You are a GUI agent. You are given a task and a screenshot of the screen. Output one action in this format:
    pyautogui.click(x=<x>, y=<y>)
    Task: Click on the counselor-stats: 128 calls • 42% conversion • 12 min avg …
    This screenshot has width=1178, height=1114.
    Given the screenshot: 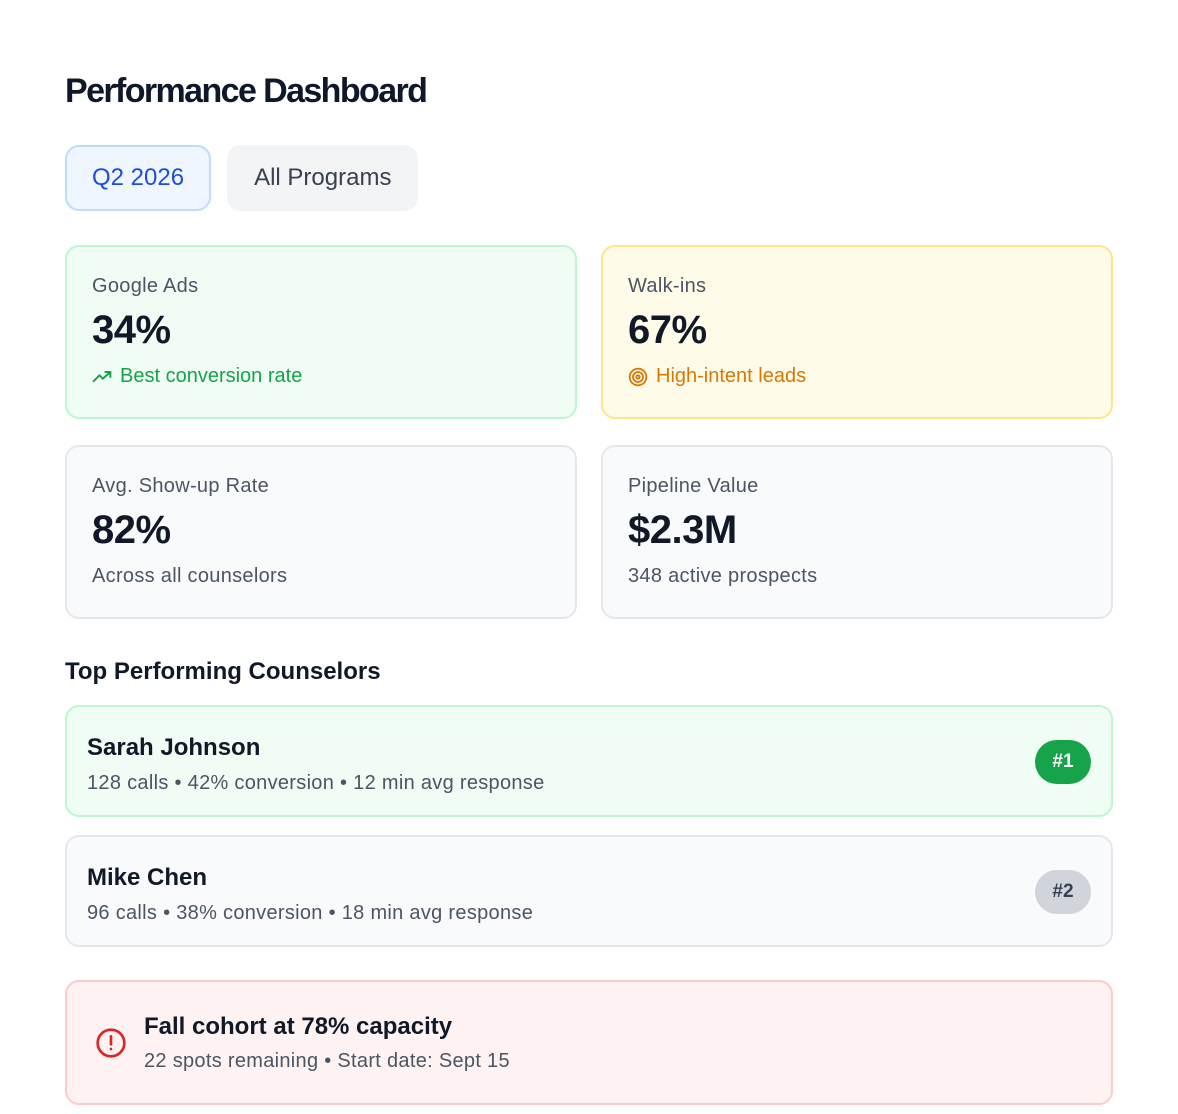 What is the action you would take?
    pyautogui.click(x=316, y=783)
    